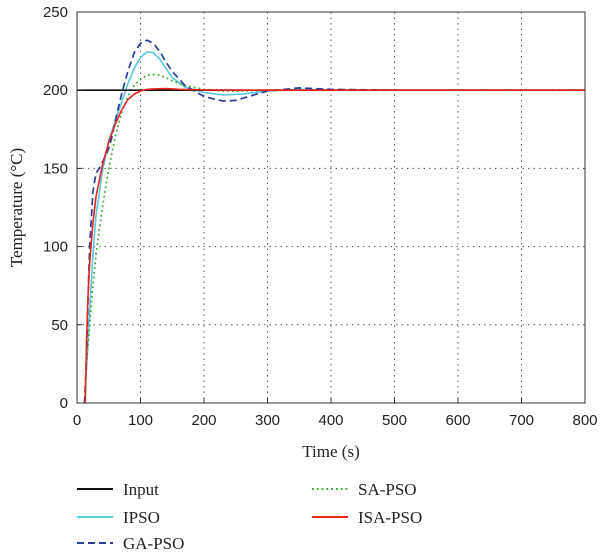 This screenshot has width=600, height=557. I want to click on x-tick-label: 0, so click(77, 420).